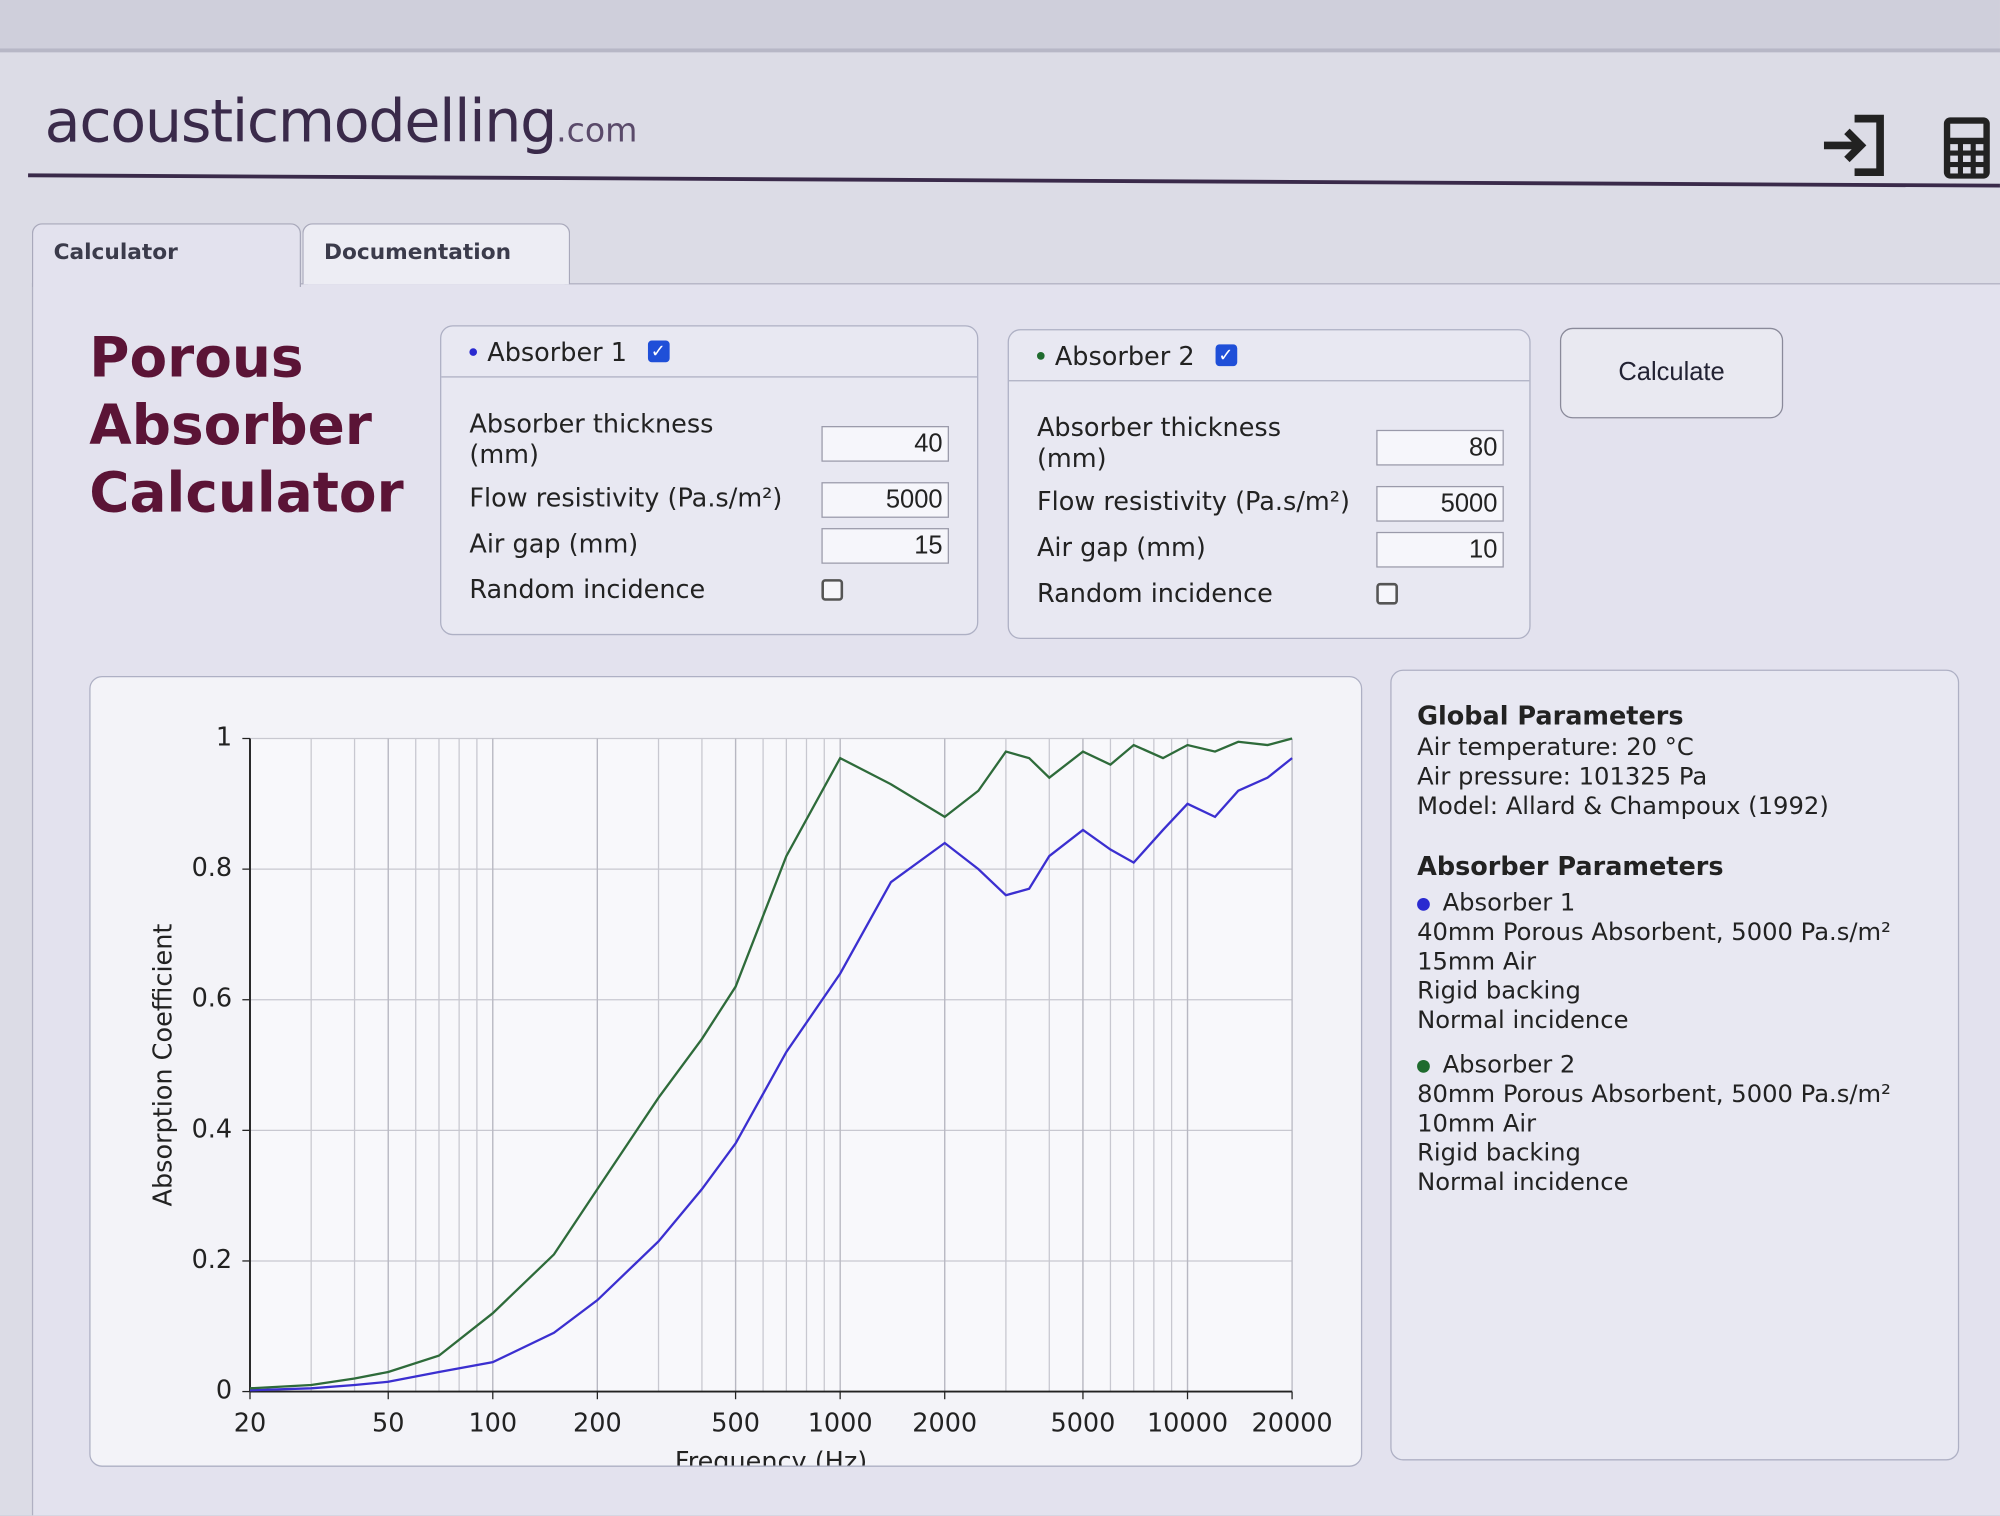 Image resolution: width=2000 pixels, height=1516 pixels. Describe the element at coordinates (885, 444) in the screenshot. I see `field-input: 40` at that location.